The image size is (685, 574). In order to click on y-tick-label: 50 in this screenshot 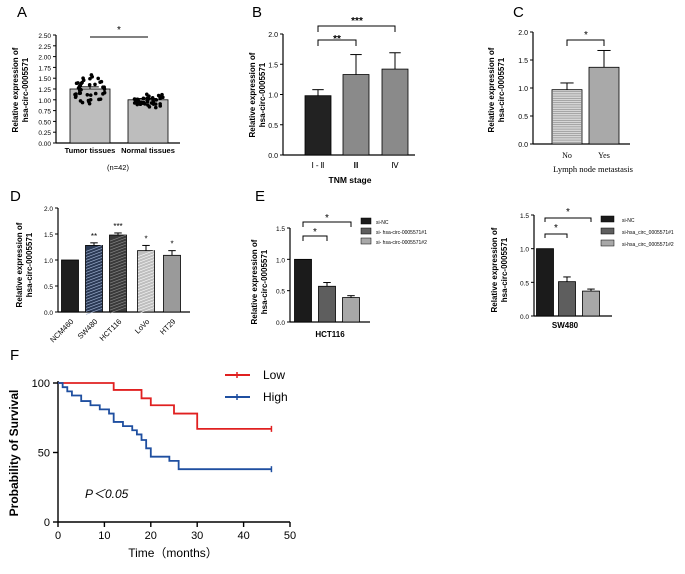, I will do `click(44, 454)`.